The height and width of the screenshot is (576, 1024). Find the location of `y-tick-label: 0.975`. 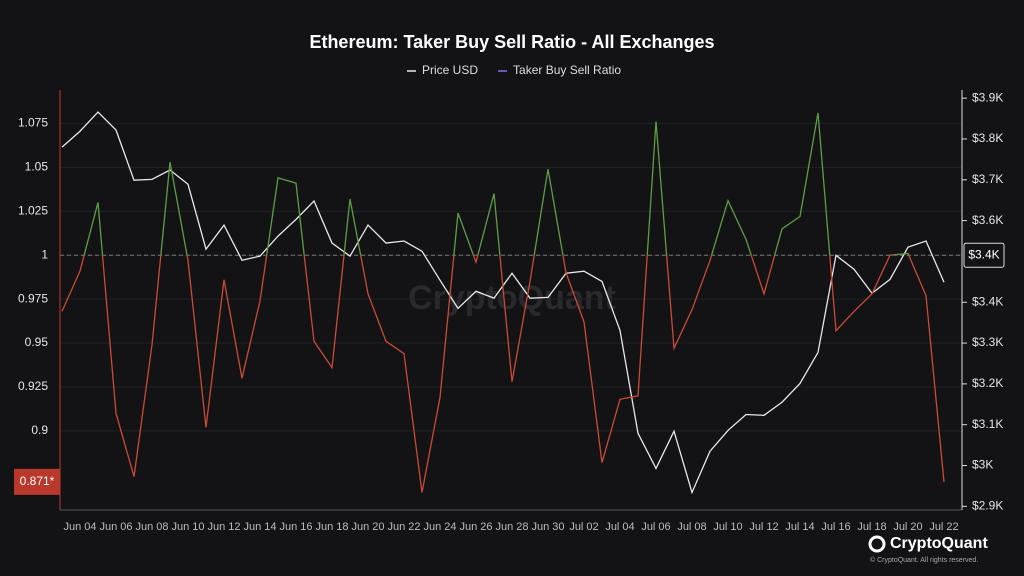

y-tick-label: 0.975 is located at coordinates (33, 298).